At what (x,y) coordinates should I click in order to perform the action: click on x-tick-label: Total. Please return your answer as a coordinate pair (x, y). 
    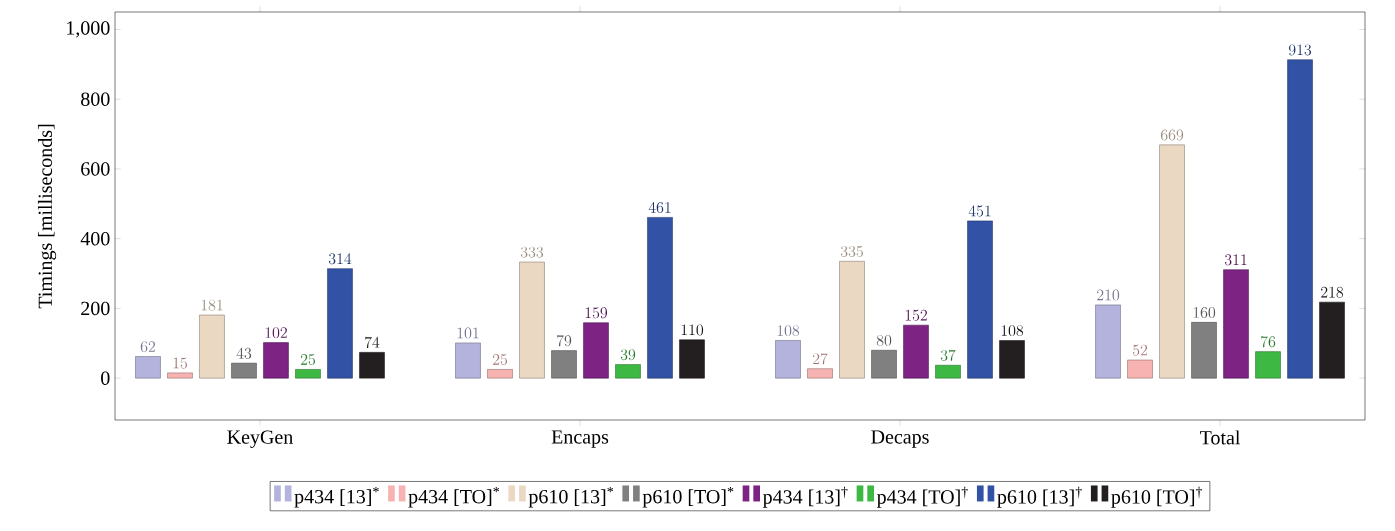
    Looking at the image, I should click on (1220, 437).